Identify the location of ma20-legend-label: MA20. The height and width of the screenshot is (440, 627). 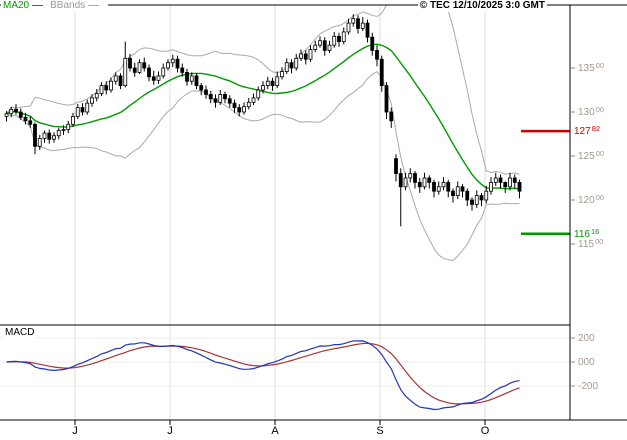
(16, 5).